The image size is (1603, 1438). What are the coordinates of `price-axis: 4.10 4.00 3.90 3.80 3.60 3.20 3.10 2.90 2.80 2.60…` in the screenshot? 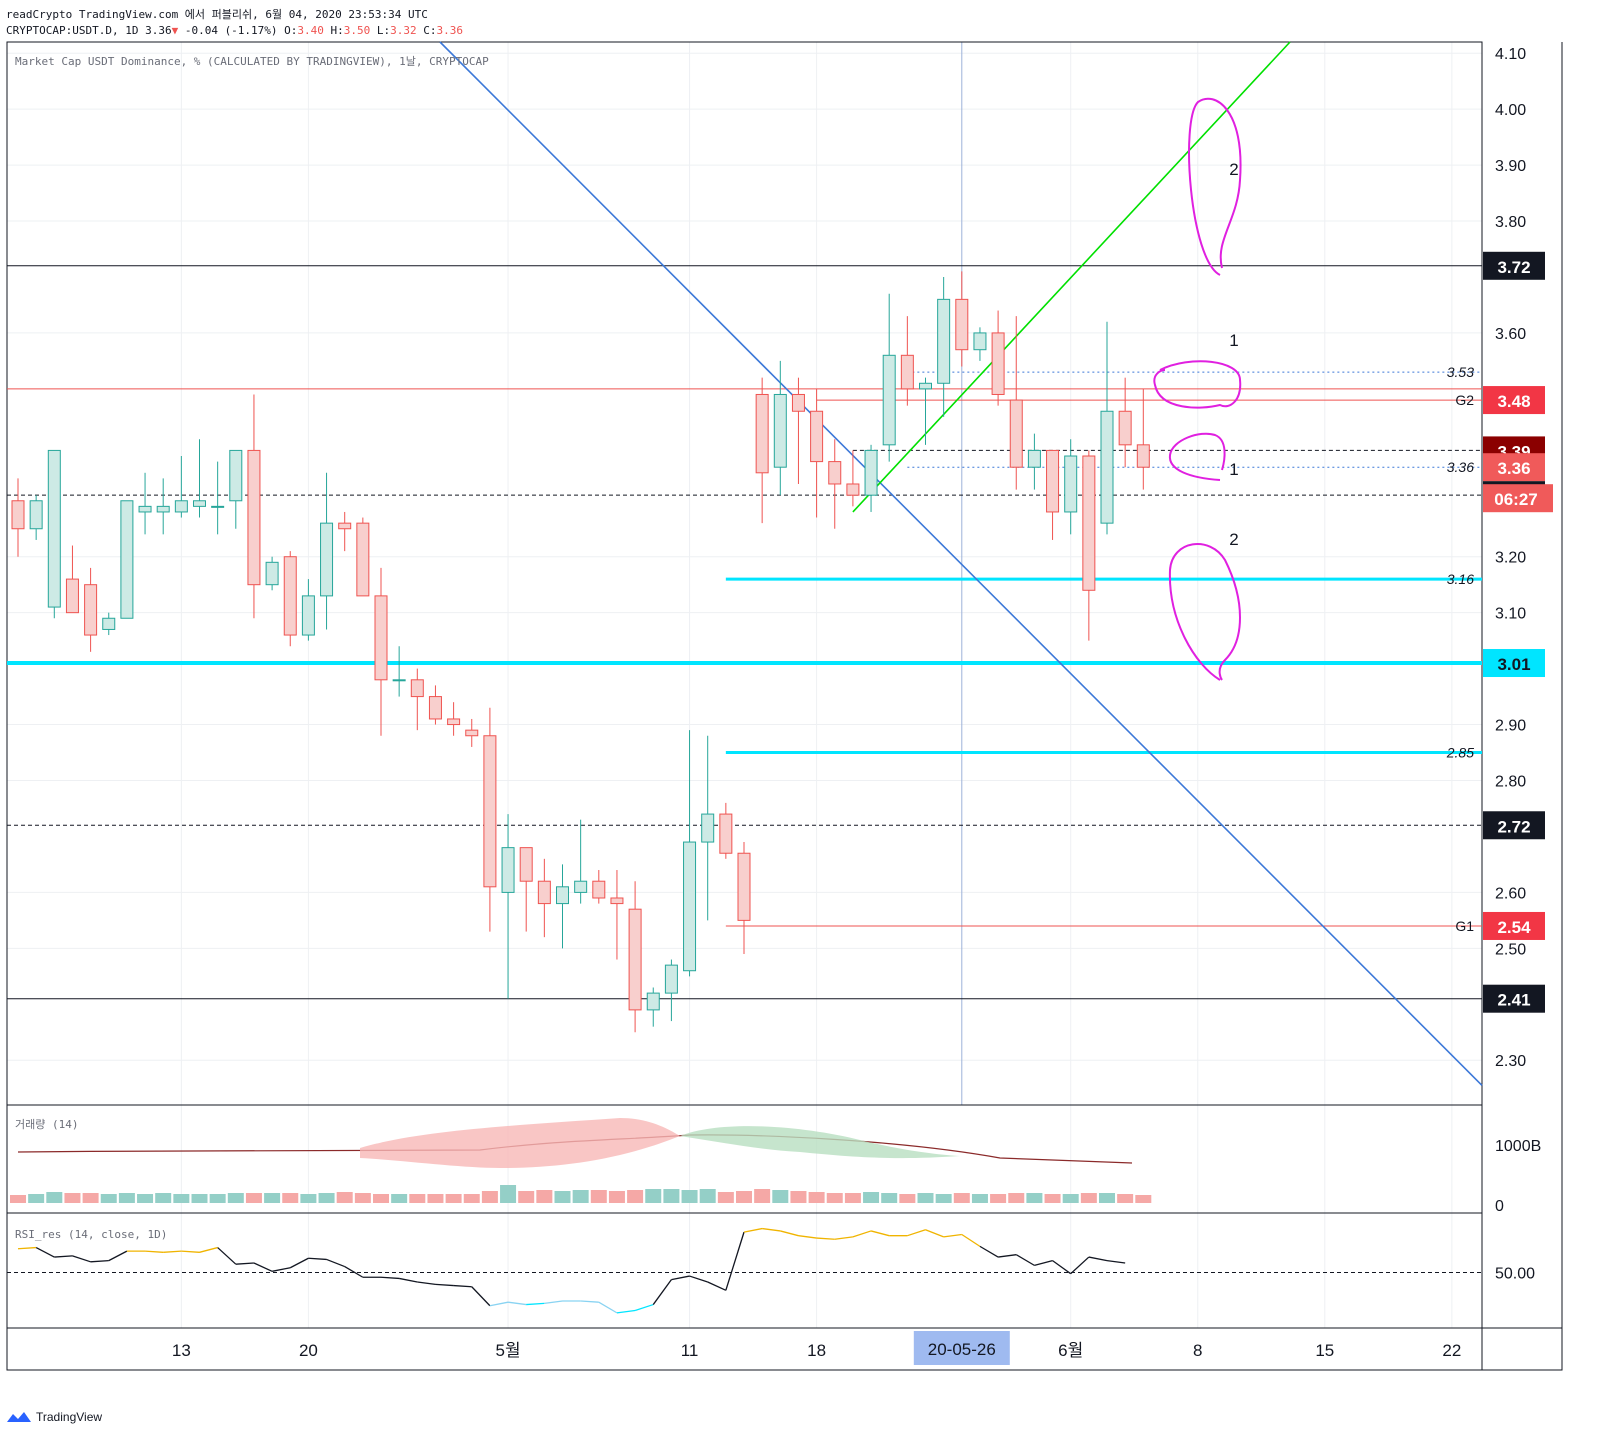 It's located at (1518, 558).